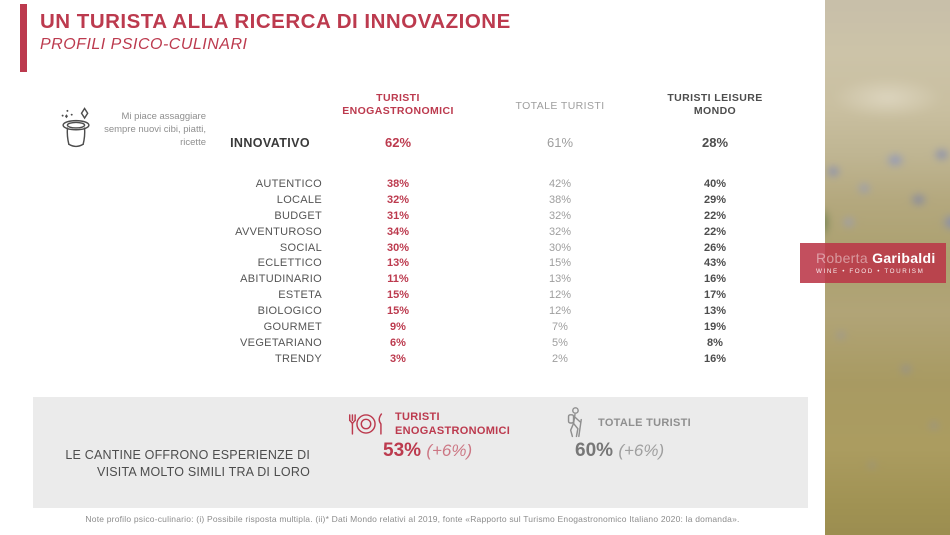 Image resolution: width=950 pixels, height=535 pixels. Describe the element at coordinates (402, 450) in the screenshot. I see `value: 53%` at that location.